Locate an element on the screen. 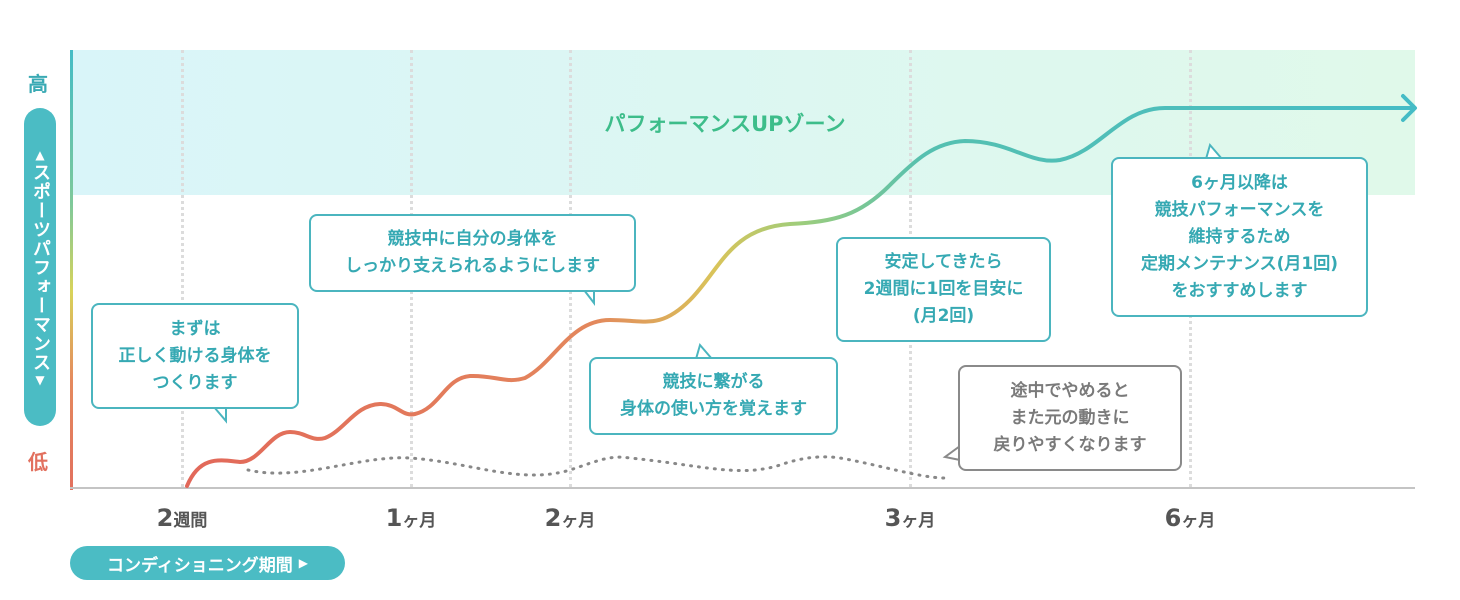 The height and width of the screenshot is (600, 1460). callout-line: 戻りやすくなります is located at coordinates (1070, 444).